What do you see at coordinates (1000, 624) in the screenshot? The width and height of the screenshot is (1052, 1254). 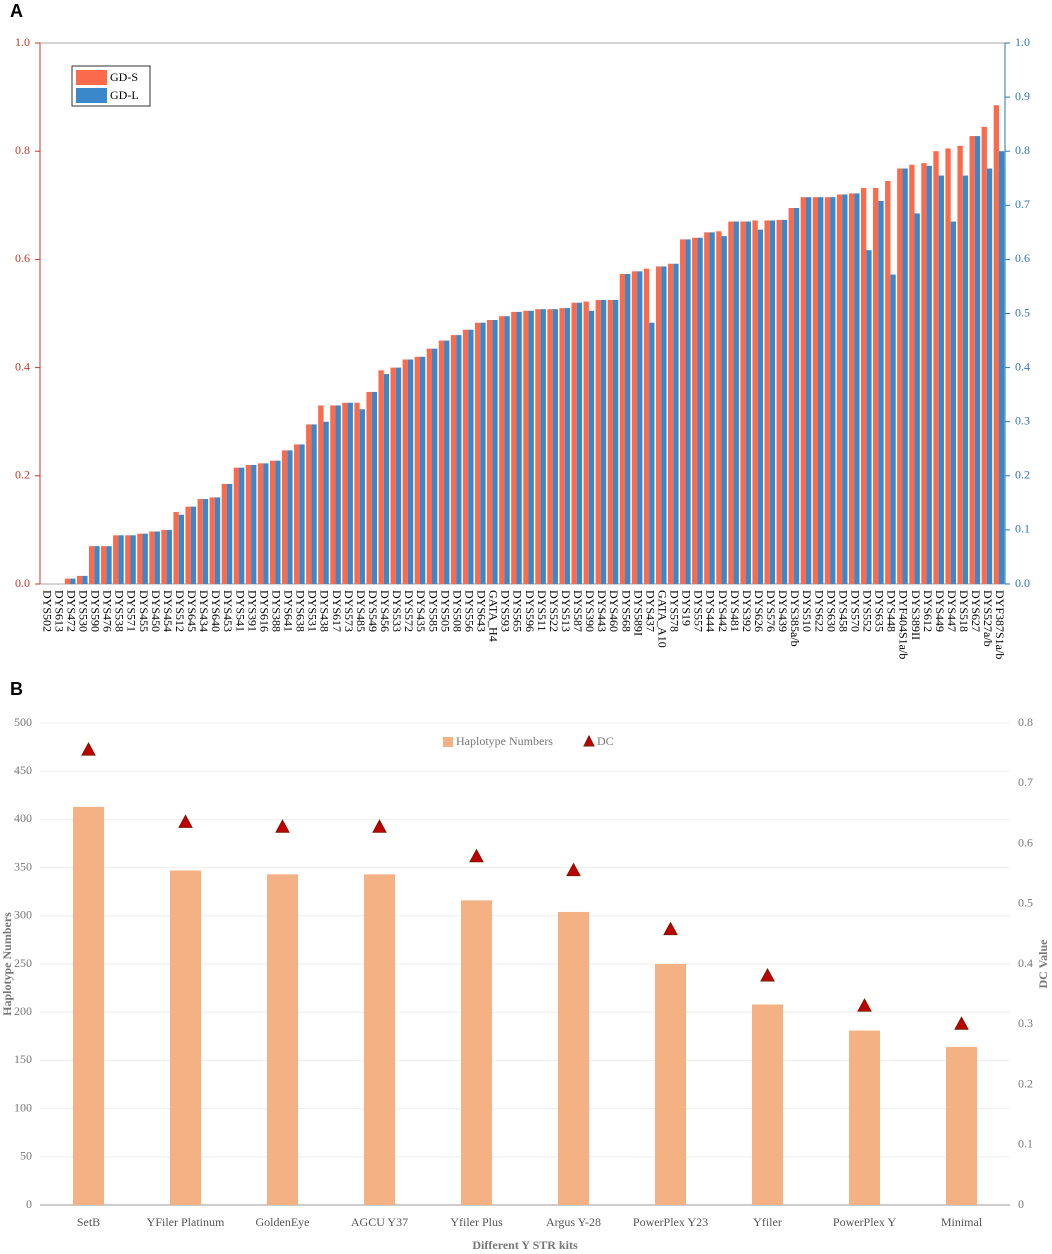 I see `x-tick-label: DYF387S1a/b` at bounding box center [1000, 624].